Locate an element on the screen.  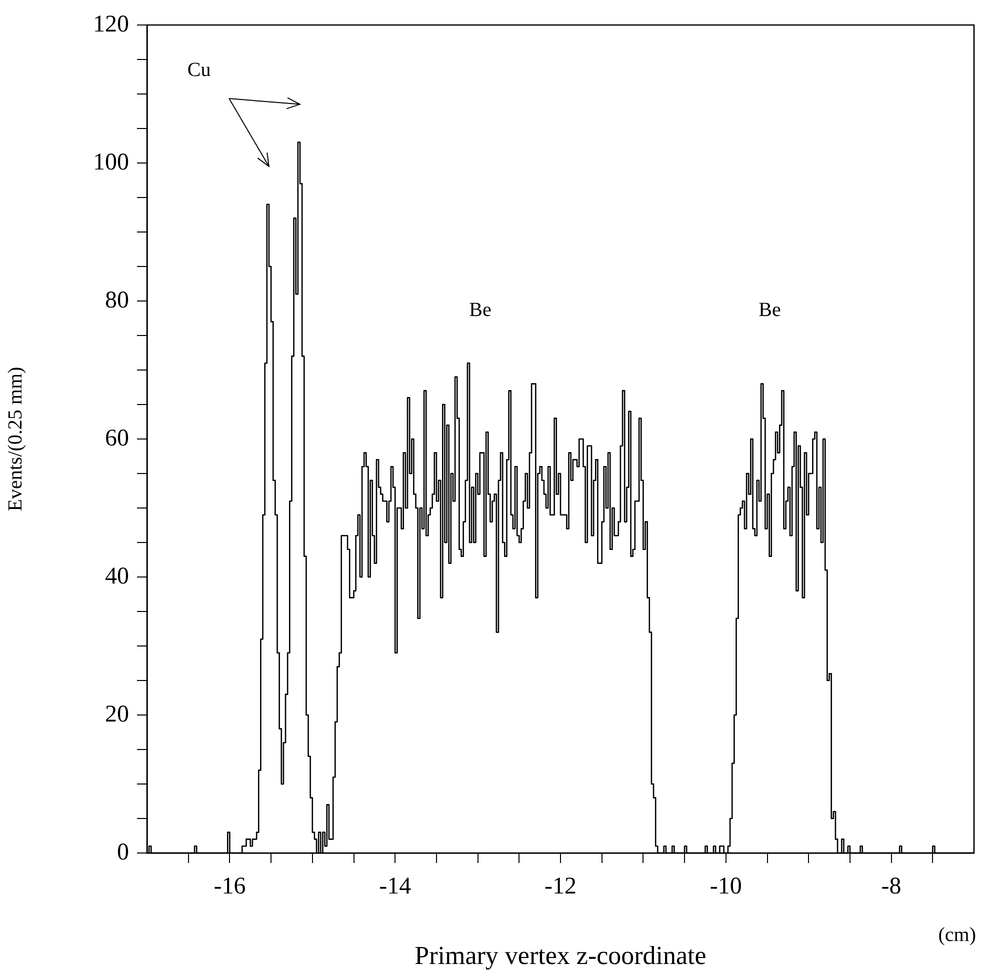
text: (cm) is located at coordinates (957, 935).